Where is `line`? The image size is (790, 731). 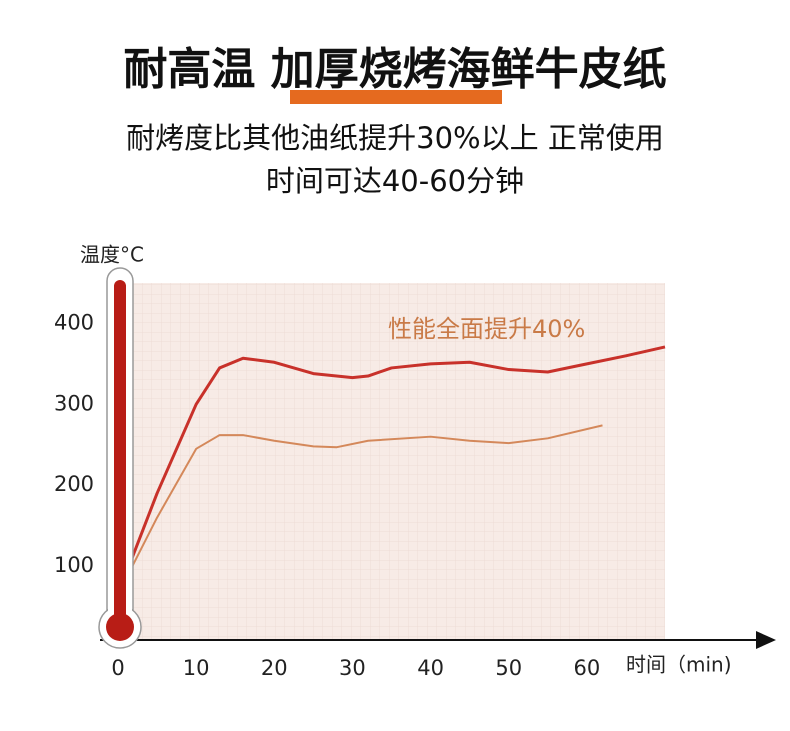 line is located at coordinates (360, 509).